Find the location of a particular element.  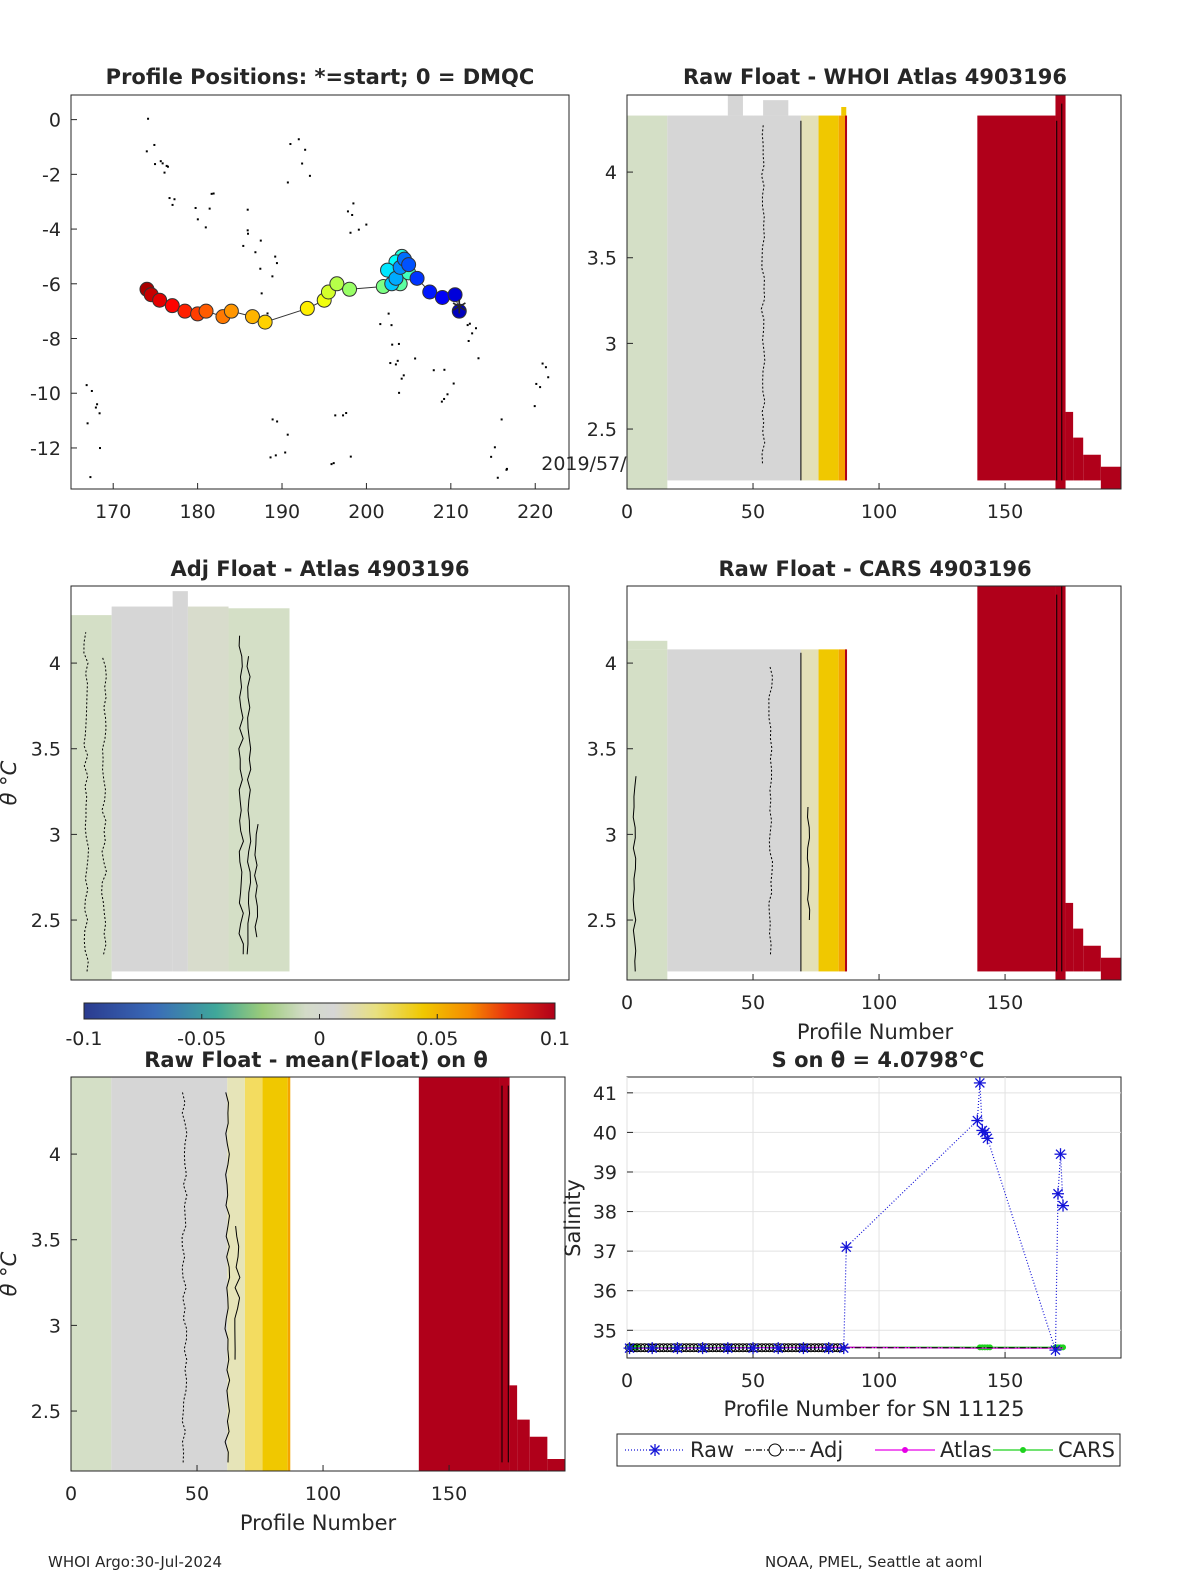

positions-ytick-label: -12 is located at coordinates (45, 449).